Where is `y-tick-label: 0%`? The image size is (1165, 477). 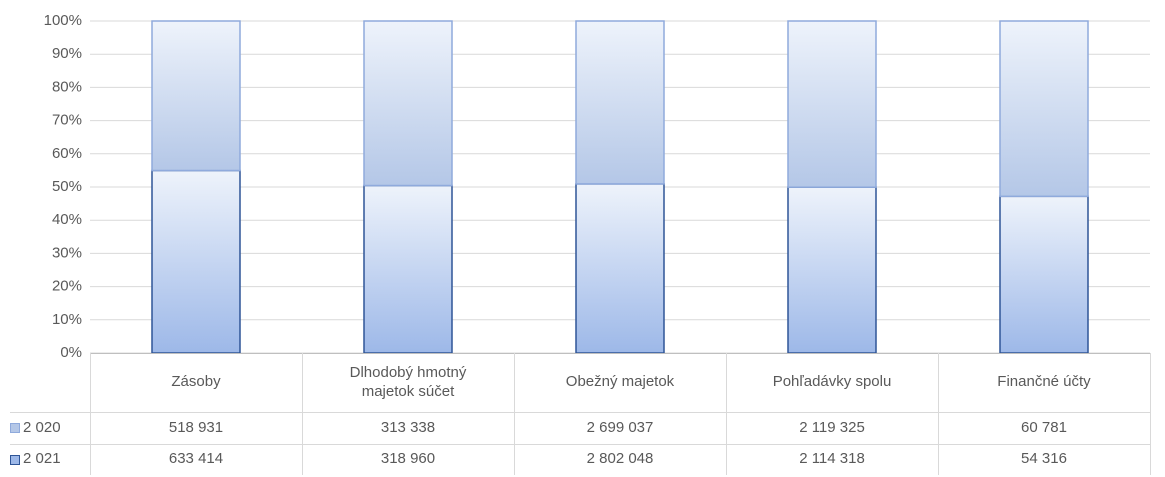
y-tick-label: 0% is located at coordinates (71, 352).